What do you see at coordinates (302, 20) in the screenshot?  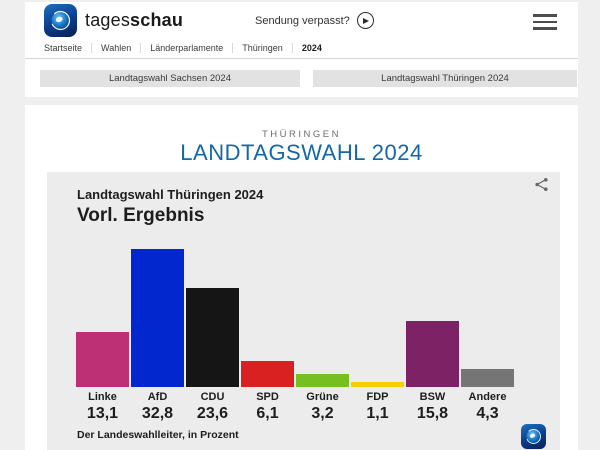 I see `sendung-verpasst-label: Sendung verpasst?` at bounding box center [302, 20].